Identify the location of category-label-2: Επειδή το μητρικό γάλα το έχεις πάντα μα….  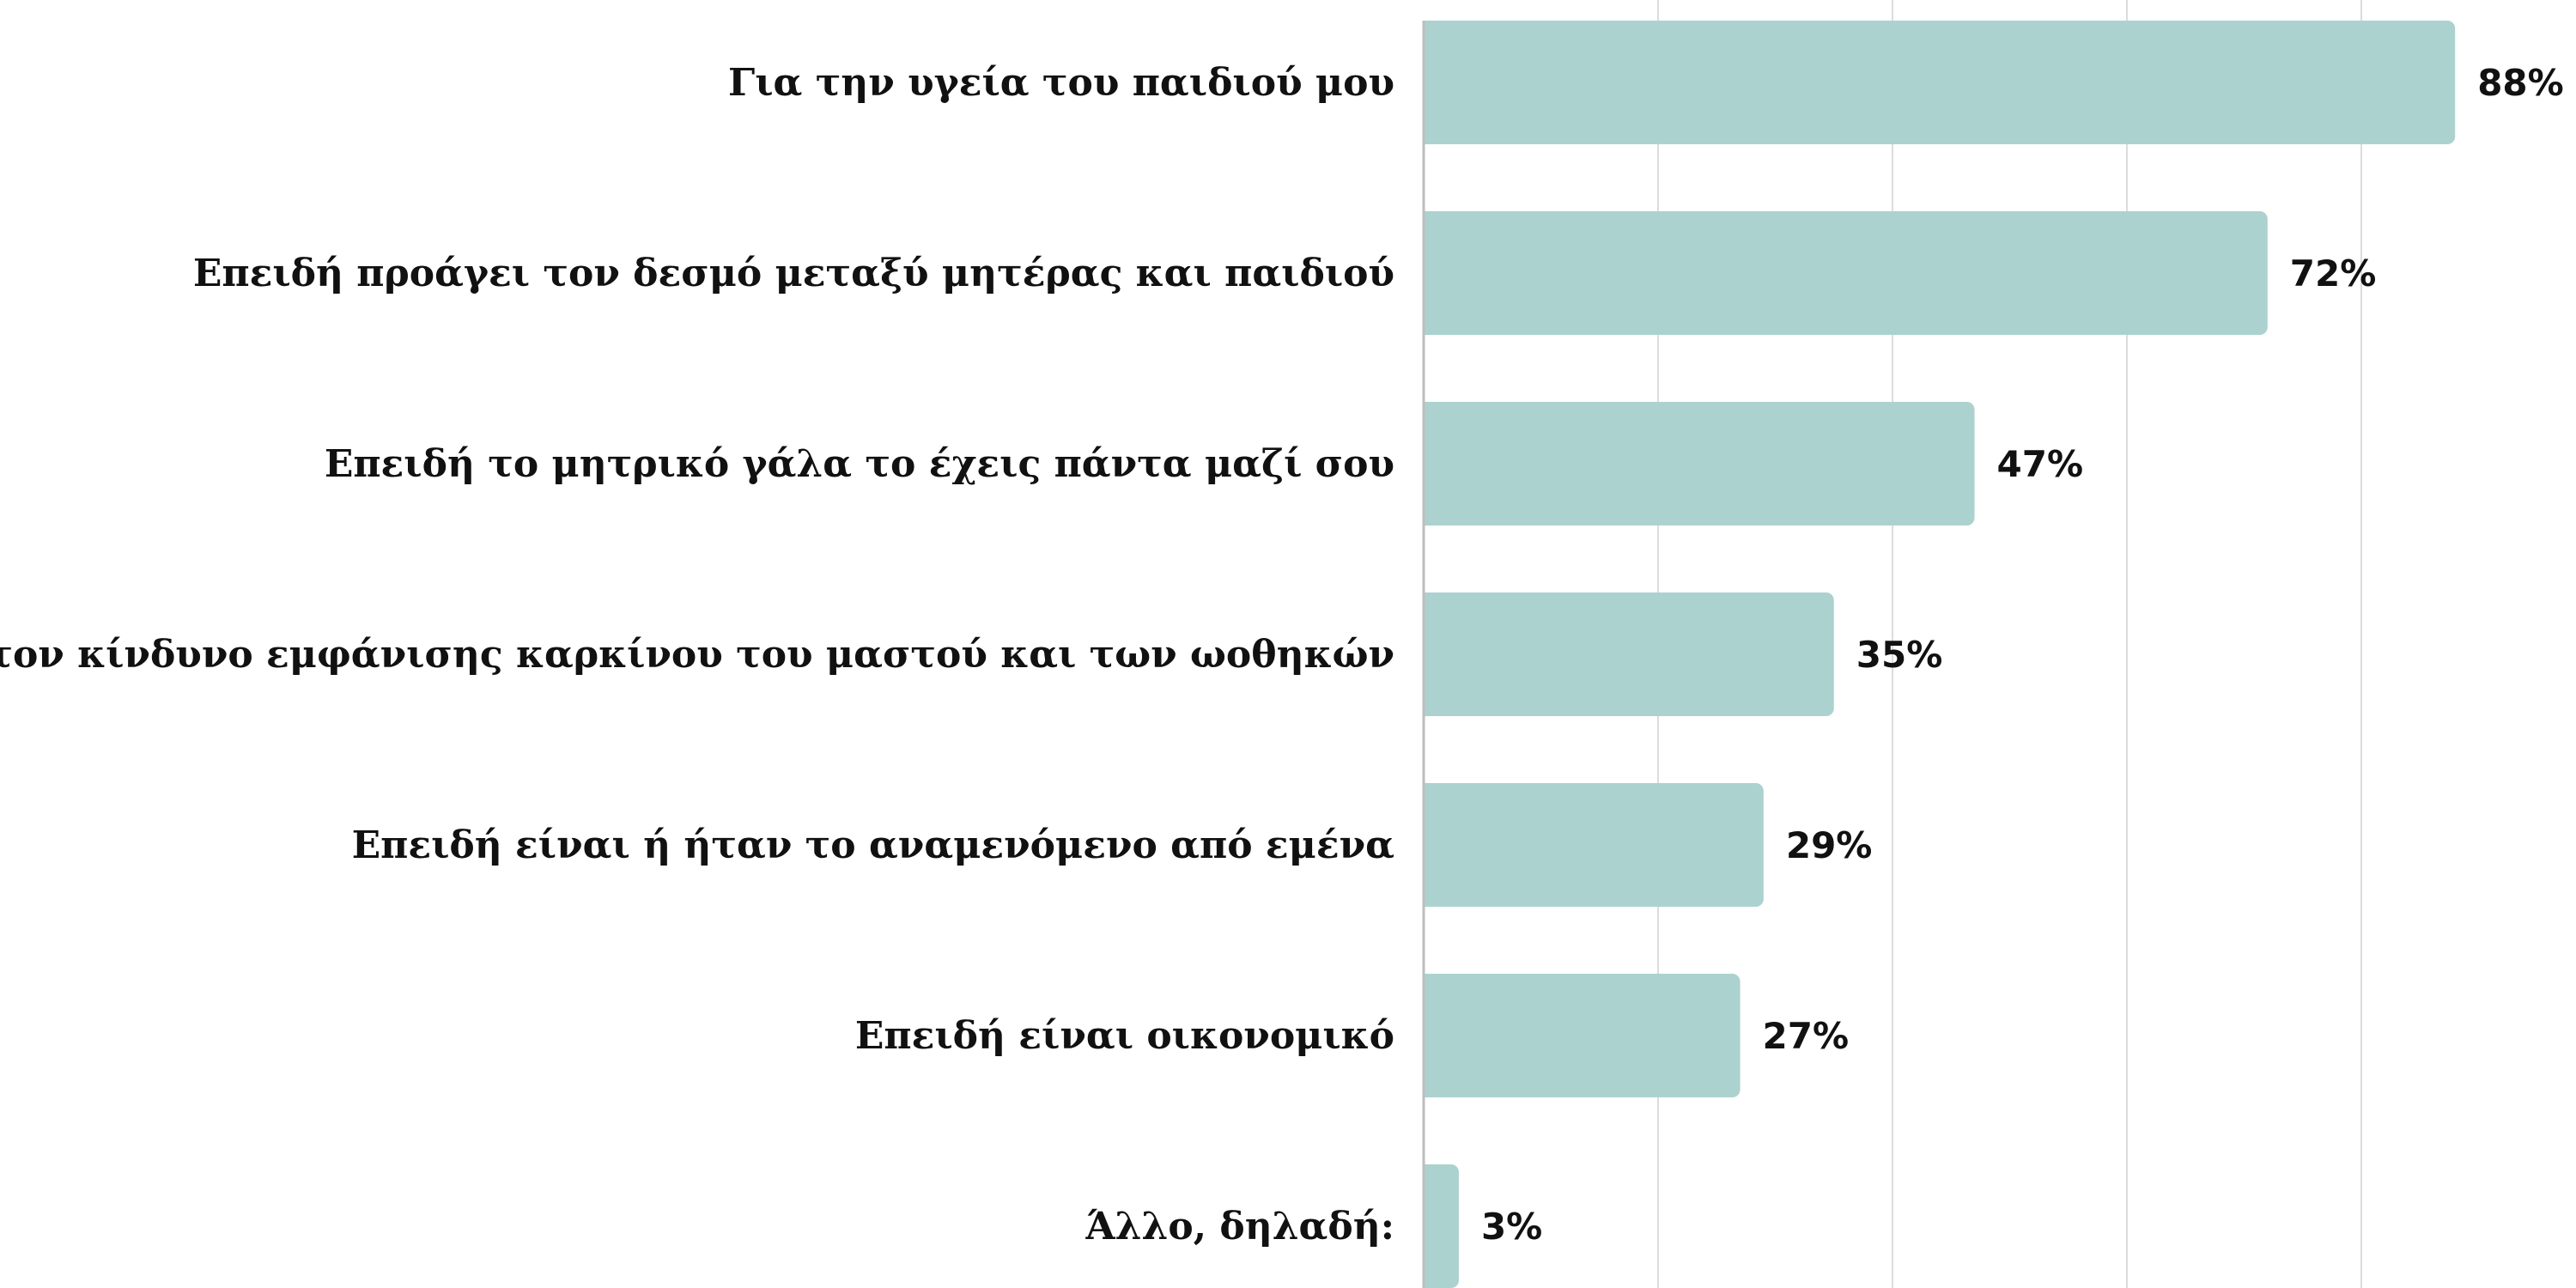
(859, 464).